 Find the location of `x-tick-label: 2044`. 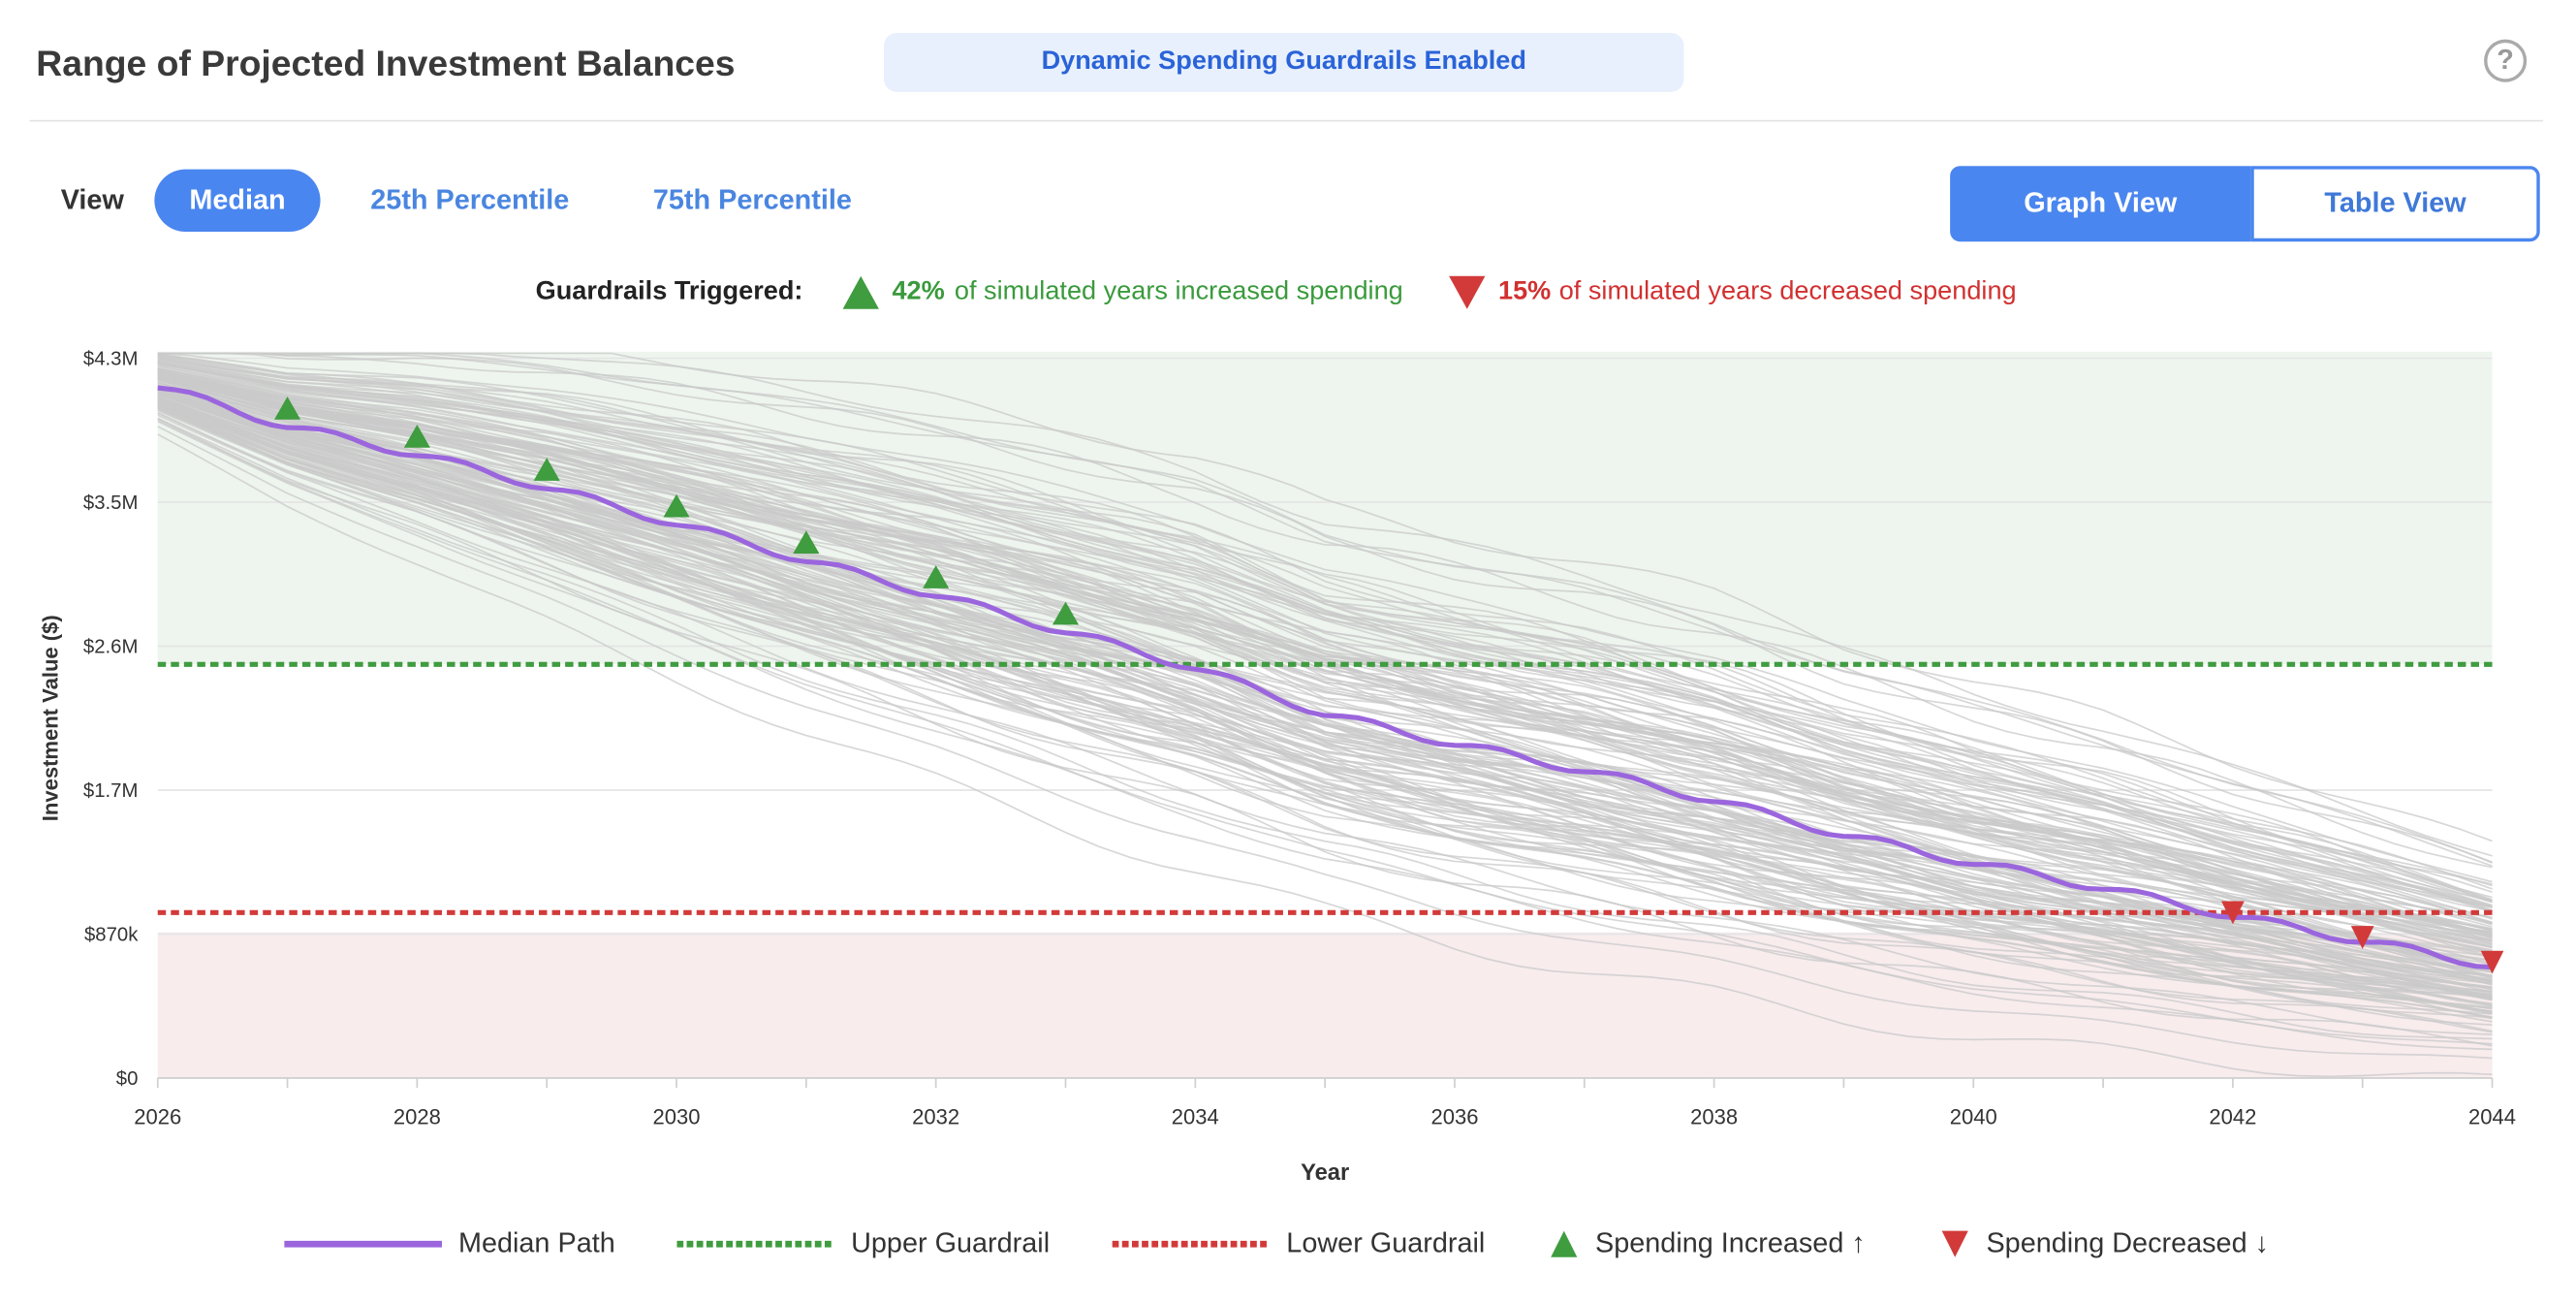

x-tick-label: 2044 is located at coordinates (2492, 1116).